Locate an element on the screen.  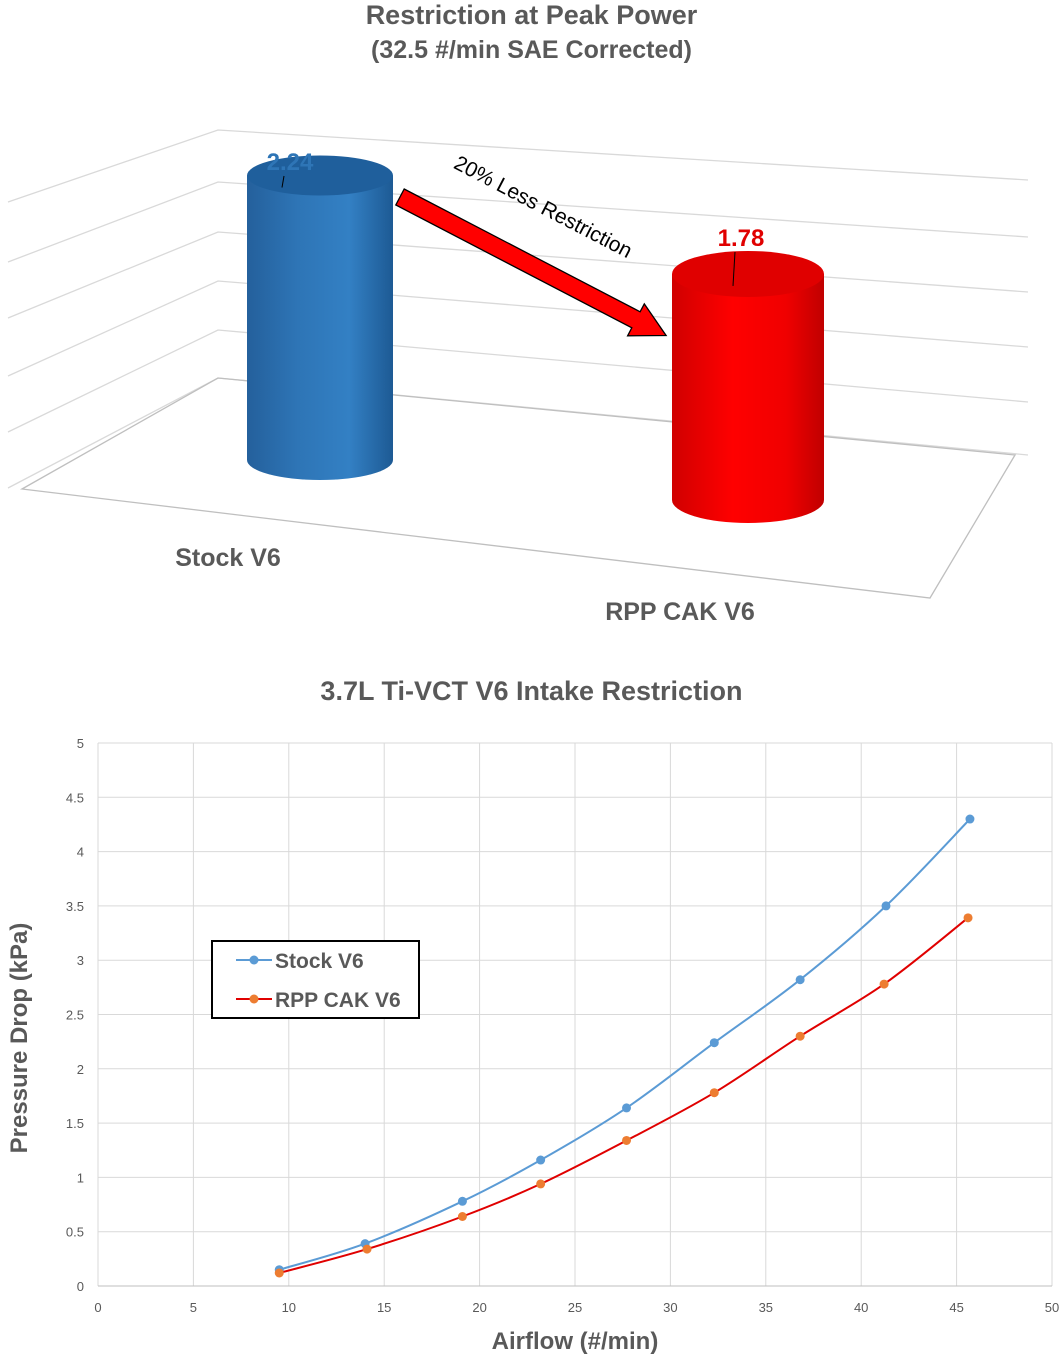
x-tick-label: 10 is located at coordinates (289, 1307).